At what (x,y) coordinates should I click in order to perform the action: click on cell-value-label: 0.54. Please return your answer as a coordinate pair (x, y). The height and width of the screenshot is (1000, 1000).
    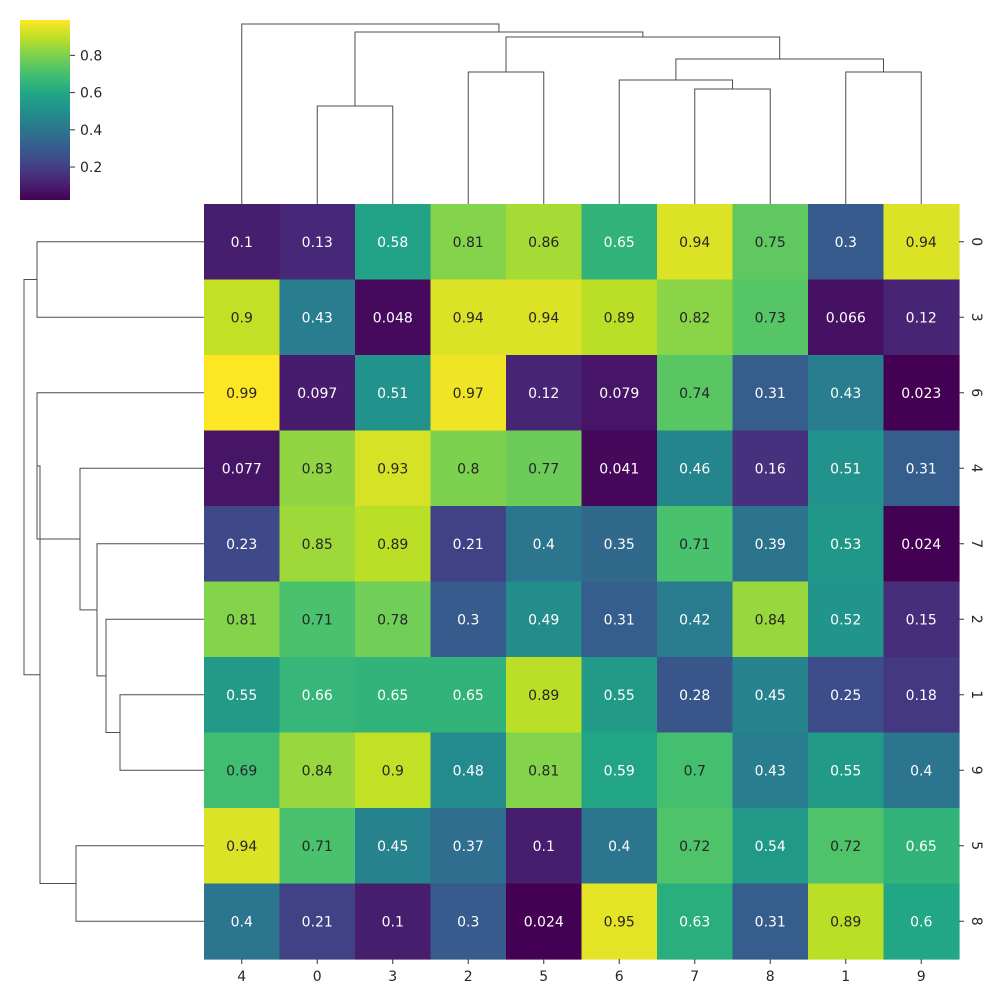
    Looking at the image, I should click on (770, 847).